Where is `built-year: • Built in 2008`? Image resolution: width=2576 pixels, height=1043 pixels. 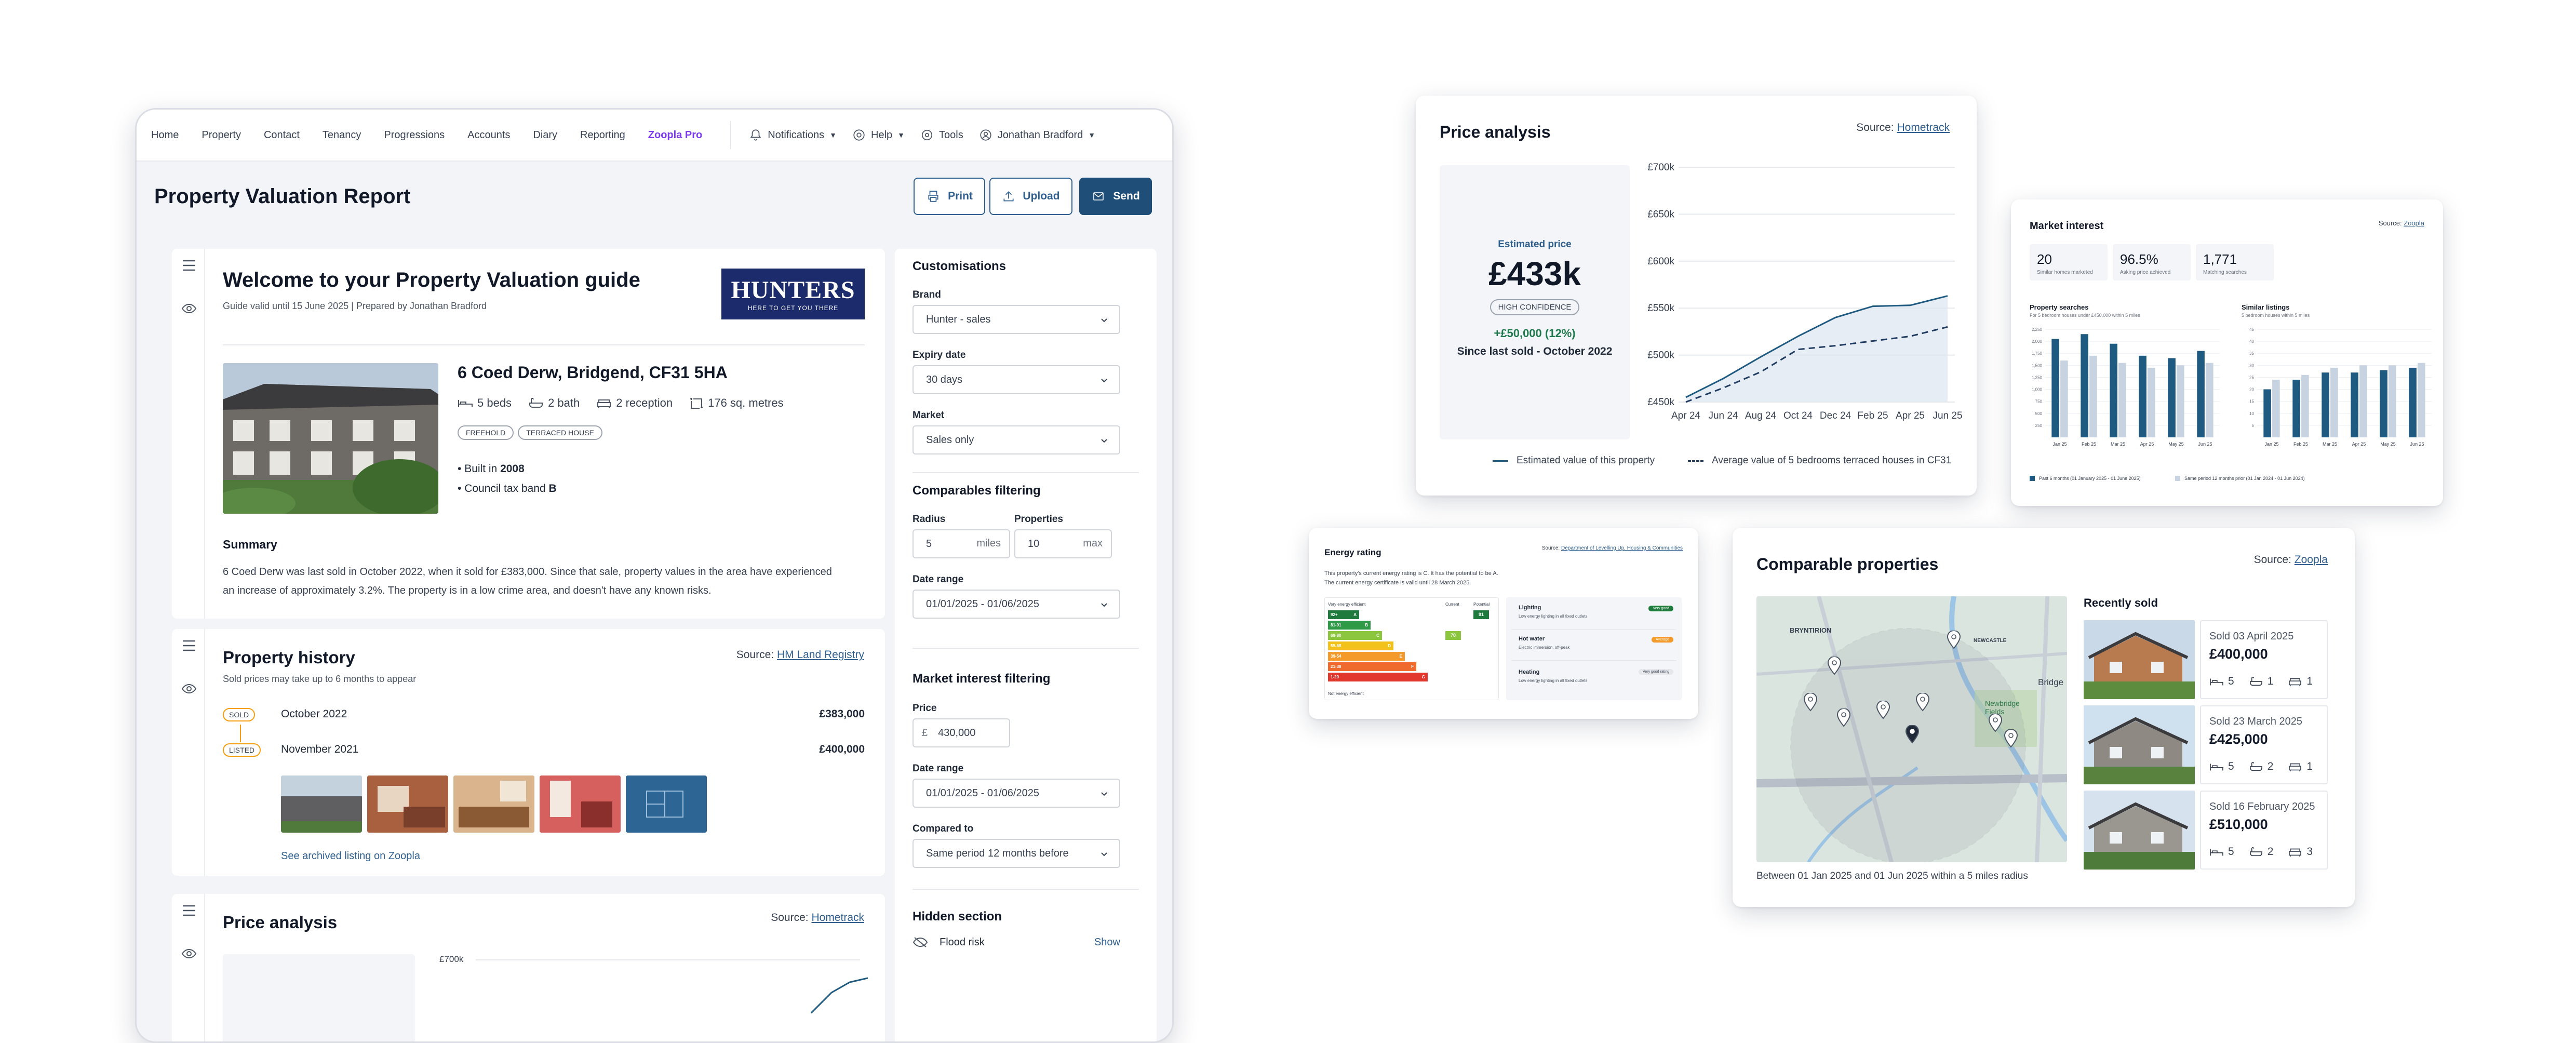
built-year: • Built in 2008 is located at coordinates (492, 469).